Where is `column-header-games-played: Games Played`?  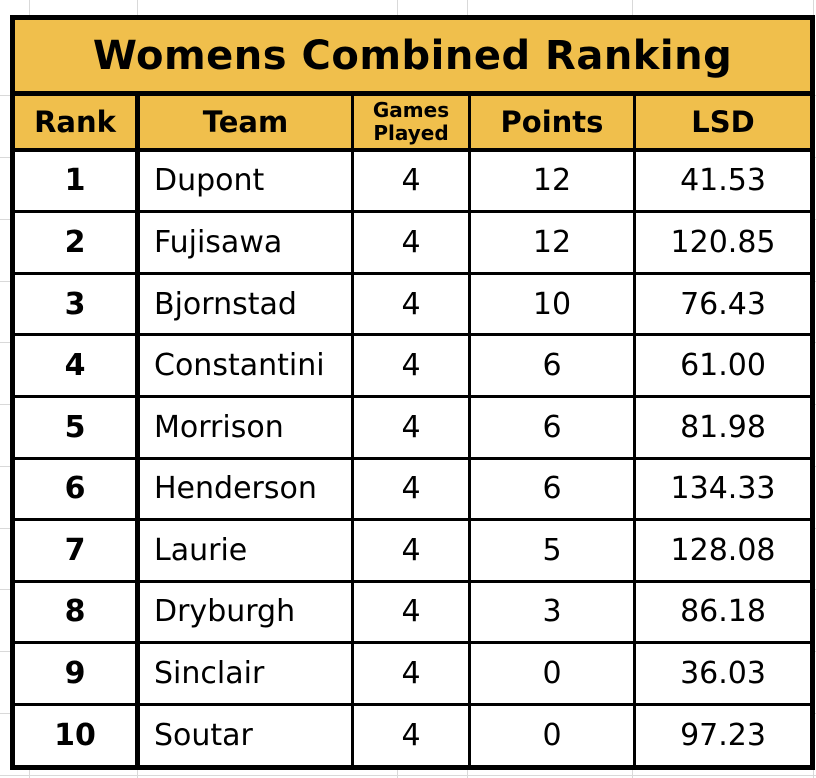
column-header-games-played: Games Played is located at coordinates (411, 122).